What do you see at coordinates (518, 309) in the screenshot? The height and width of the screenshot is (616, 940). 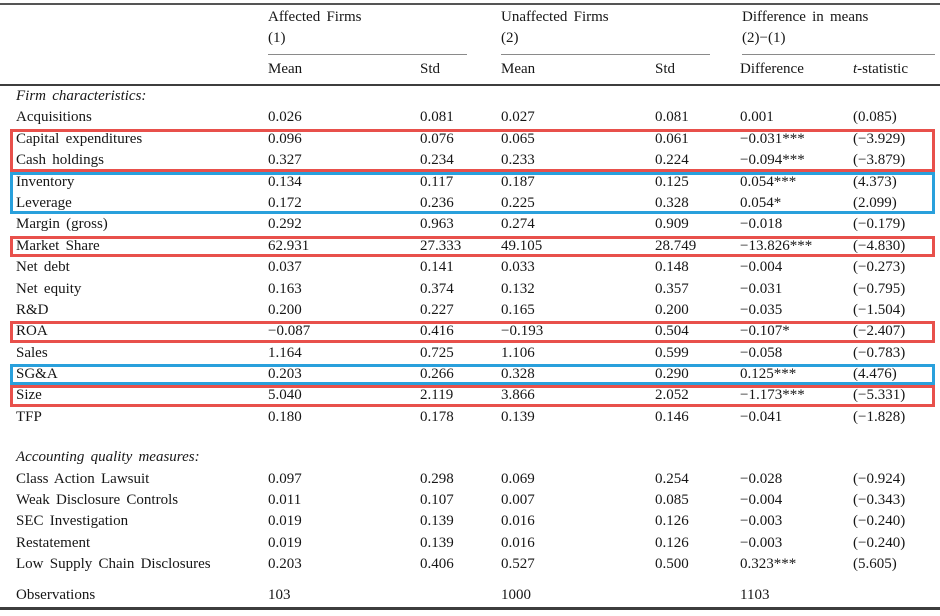 I see `cell-mean-unaffected: 0.165` at bounding box center [518, 309].